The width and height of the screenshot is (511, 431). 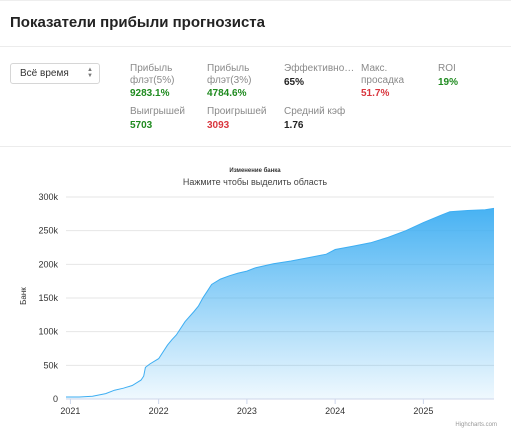 I want to click on stat-max-drawdown: Макс. просадка 51.7%, so click(x=382, y=81).